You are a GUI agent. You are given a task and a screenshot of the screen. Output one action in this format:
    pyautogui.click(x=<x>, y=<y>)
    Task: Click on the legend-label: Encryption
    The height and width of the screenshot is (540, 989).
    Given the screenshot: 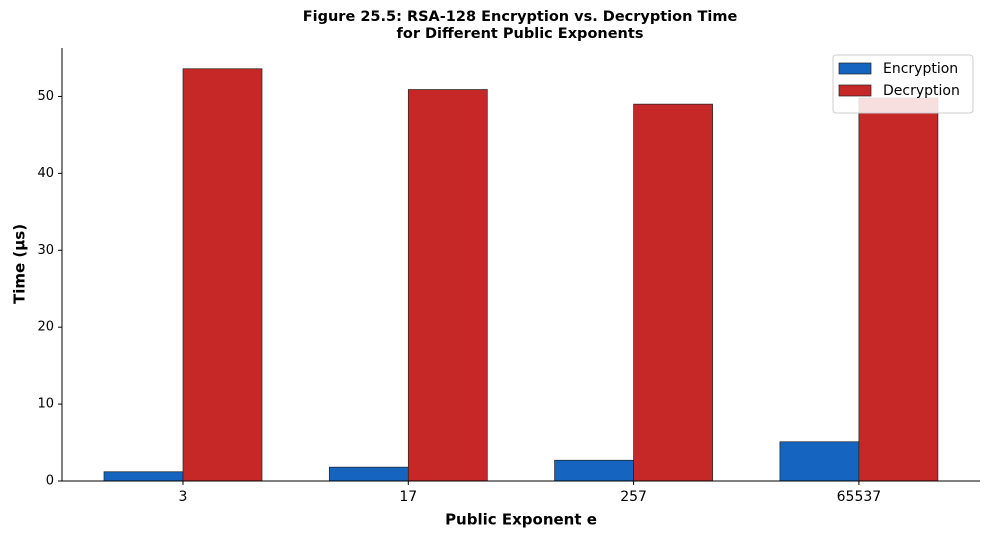 What is the action you would take?
    pyautogui.click(x=920, y=69)
    